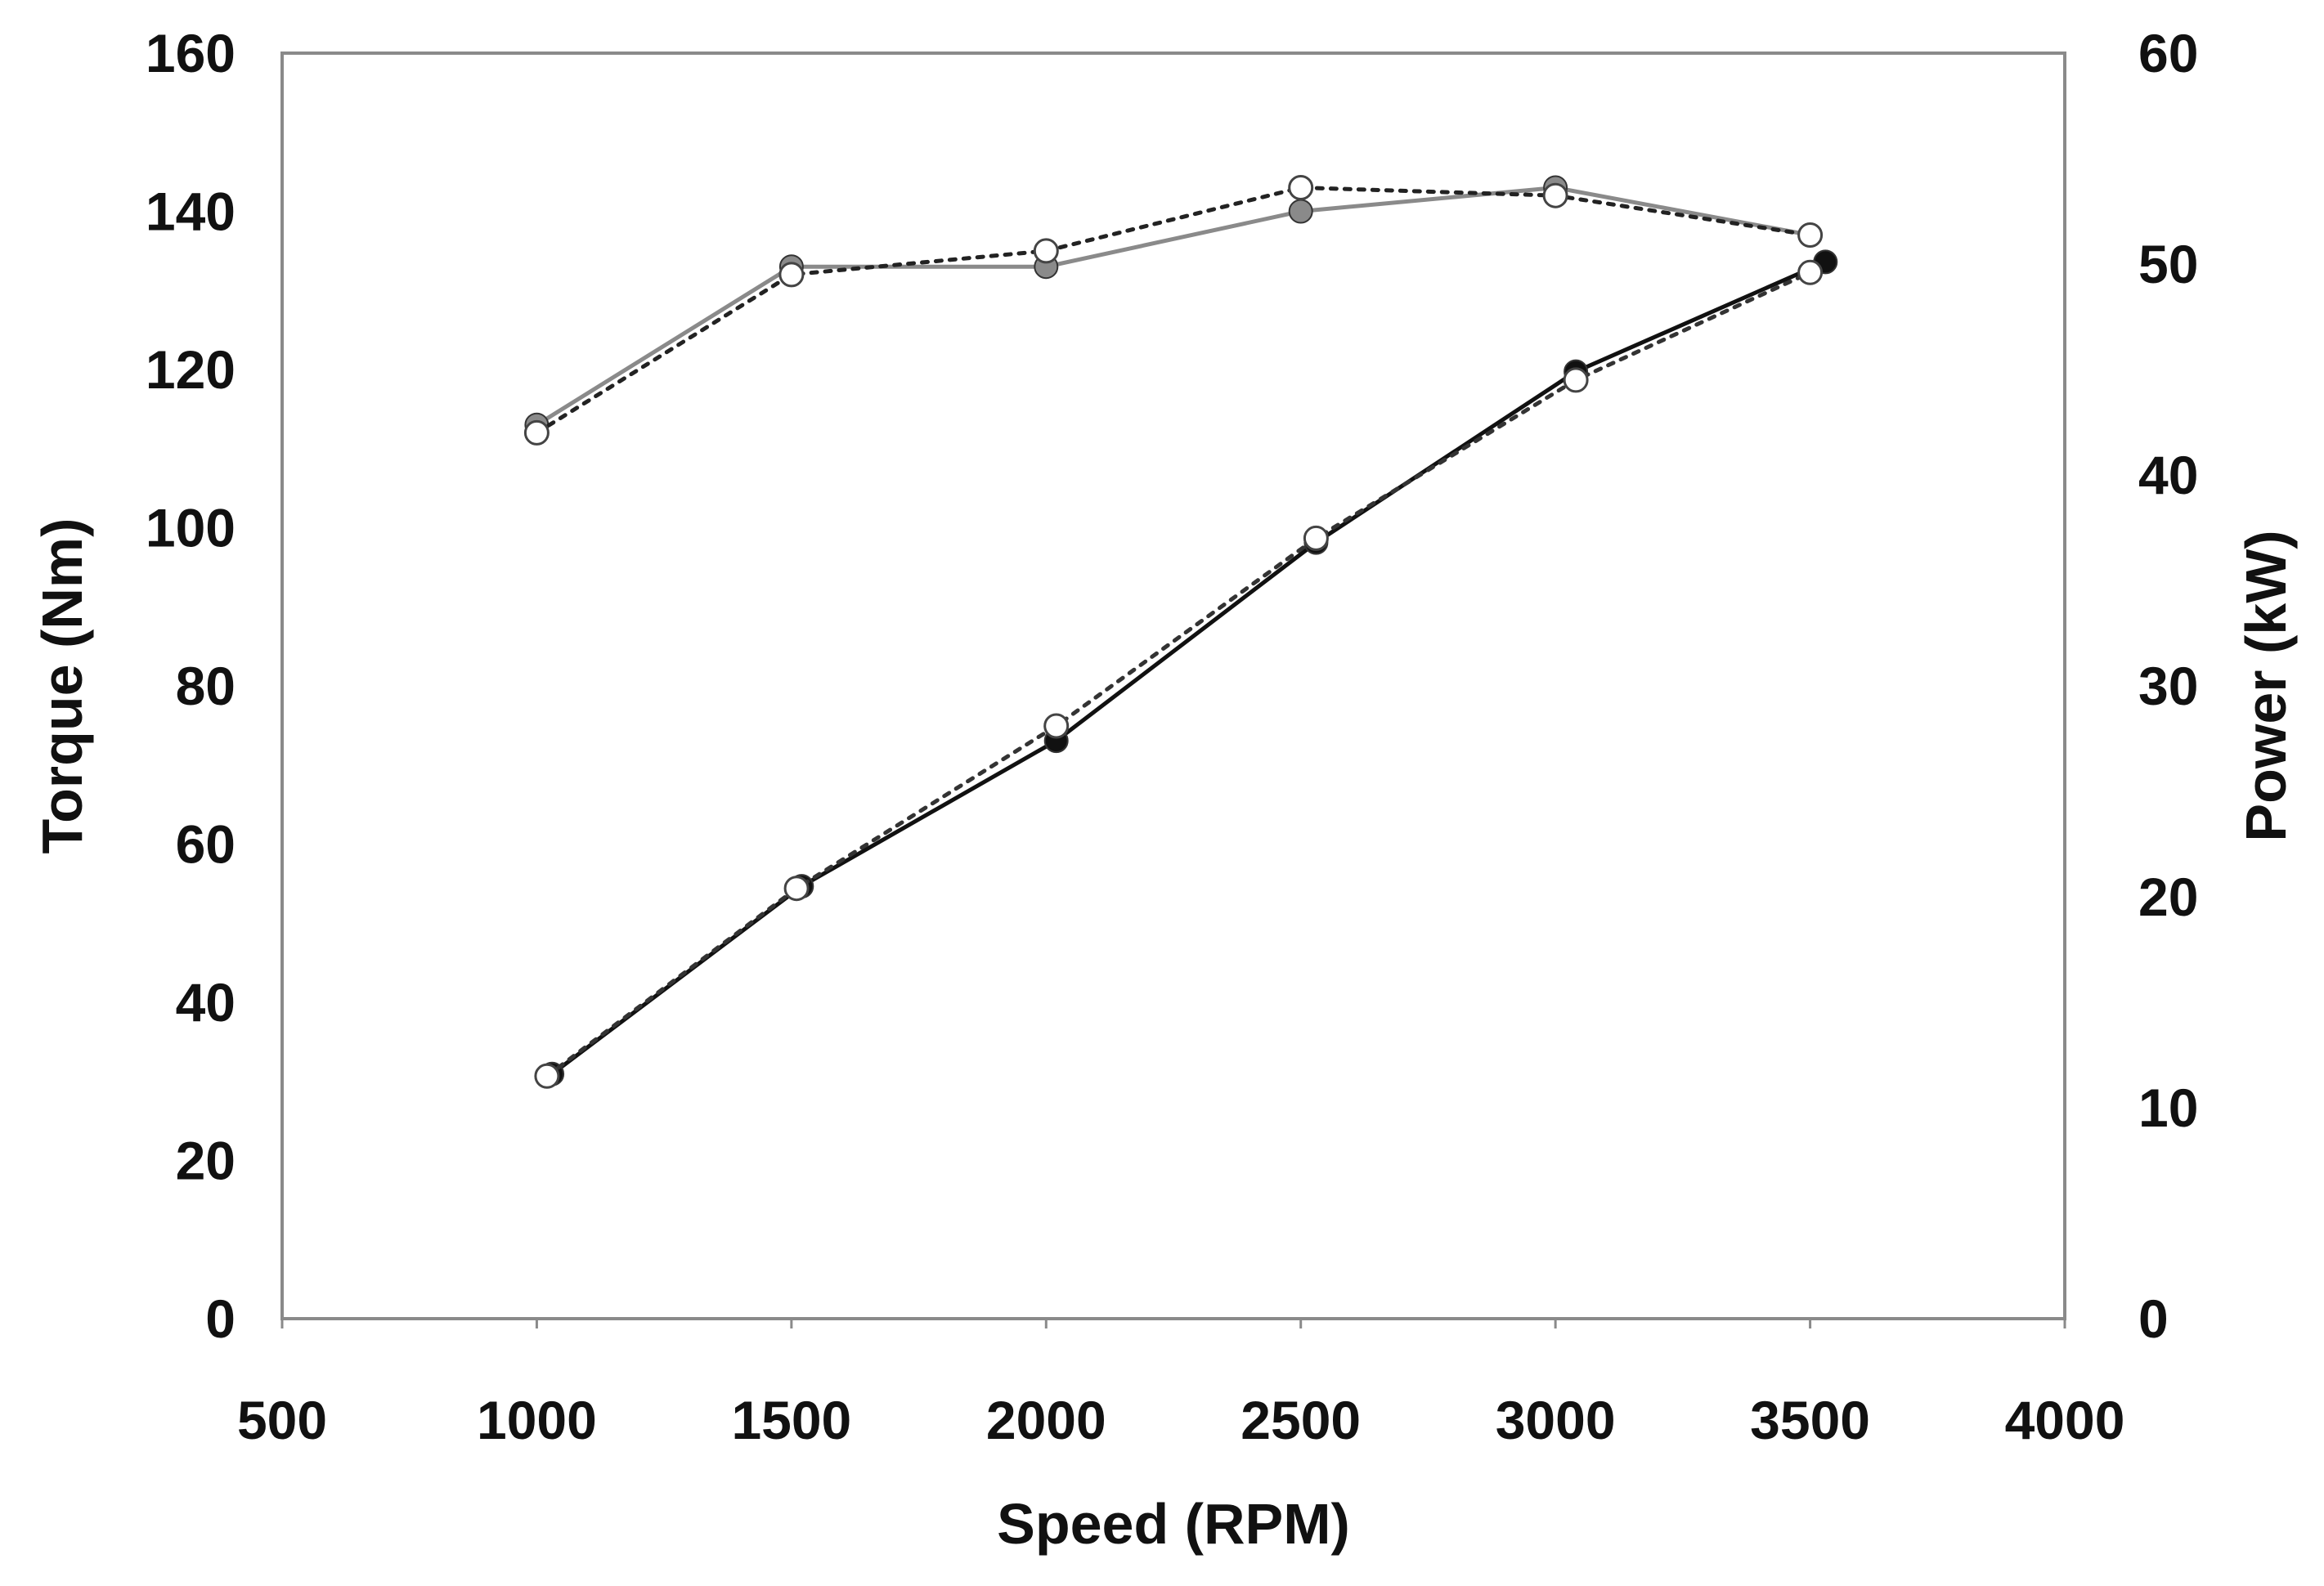 The height and width of the screenshot is (1586, 2324). What do you see at coordinates (1556, 1420) in the screenshot?
I see `x-tick-label: 3000` at bounding box center [1556, 1420].